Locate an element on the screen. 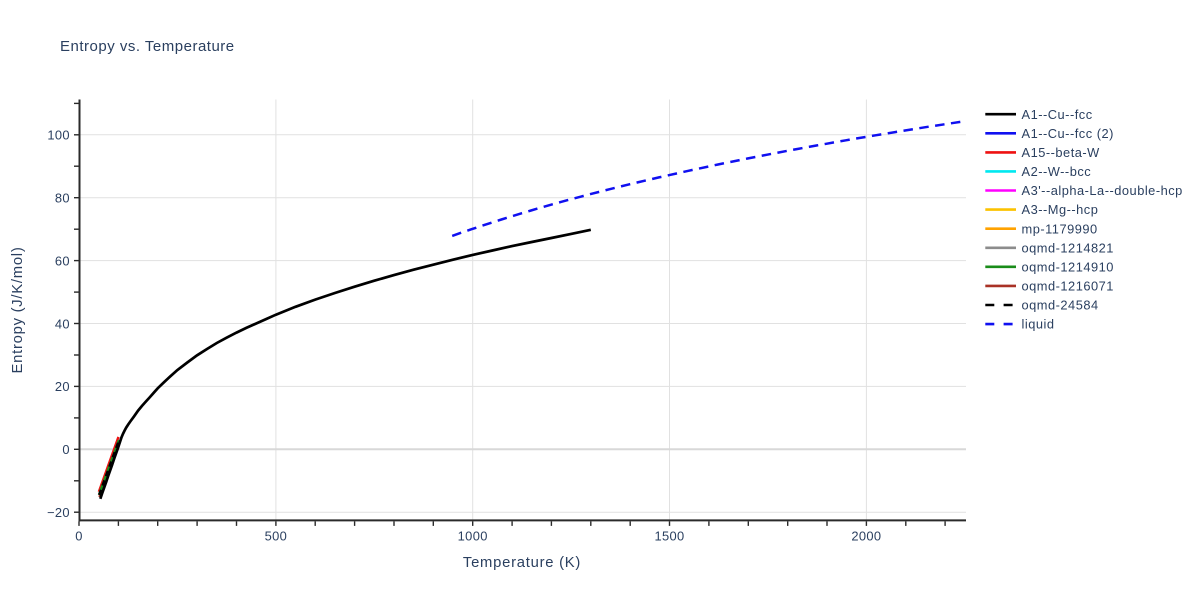 The image size is (1200, 600). svg-text: A2--W--bcc is located at coordinates (1057, 171).